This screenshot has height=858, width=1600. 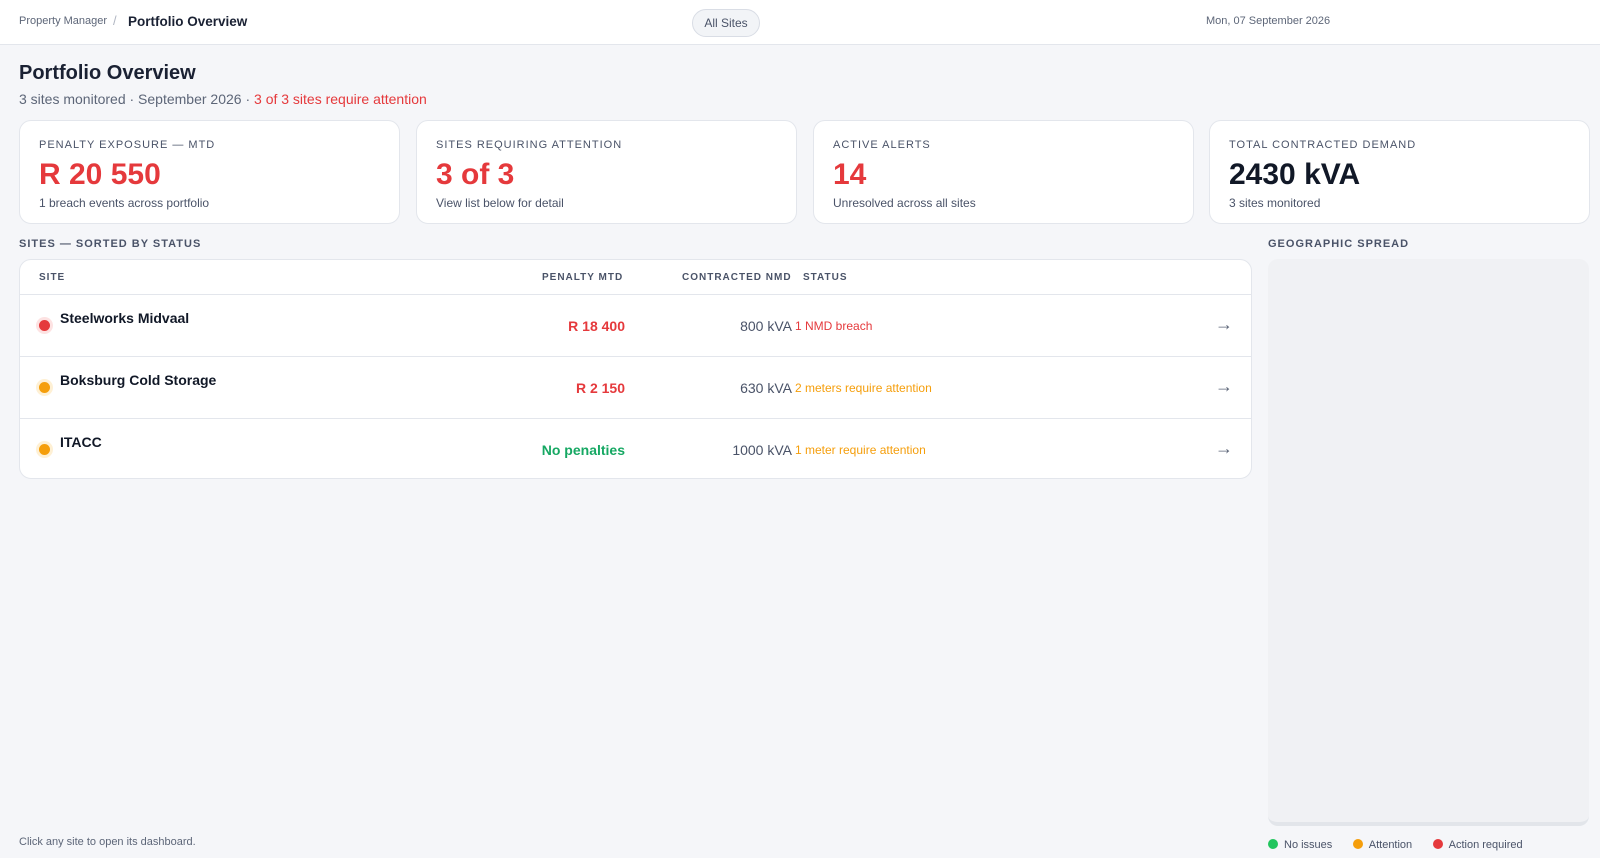 I want to click on breadcrumb-root: Property Manager, so click(x=63, y=21).